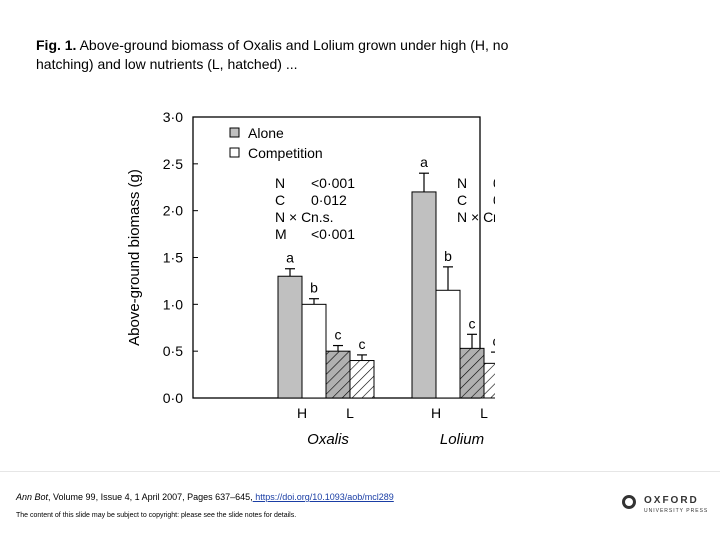 The image size is (720, 540). I want to click on y-tick-label: 0·0, so click(173, 398).